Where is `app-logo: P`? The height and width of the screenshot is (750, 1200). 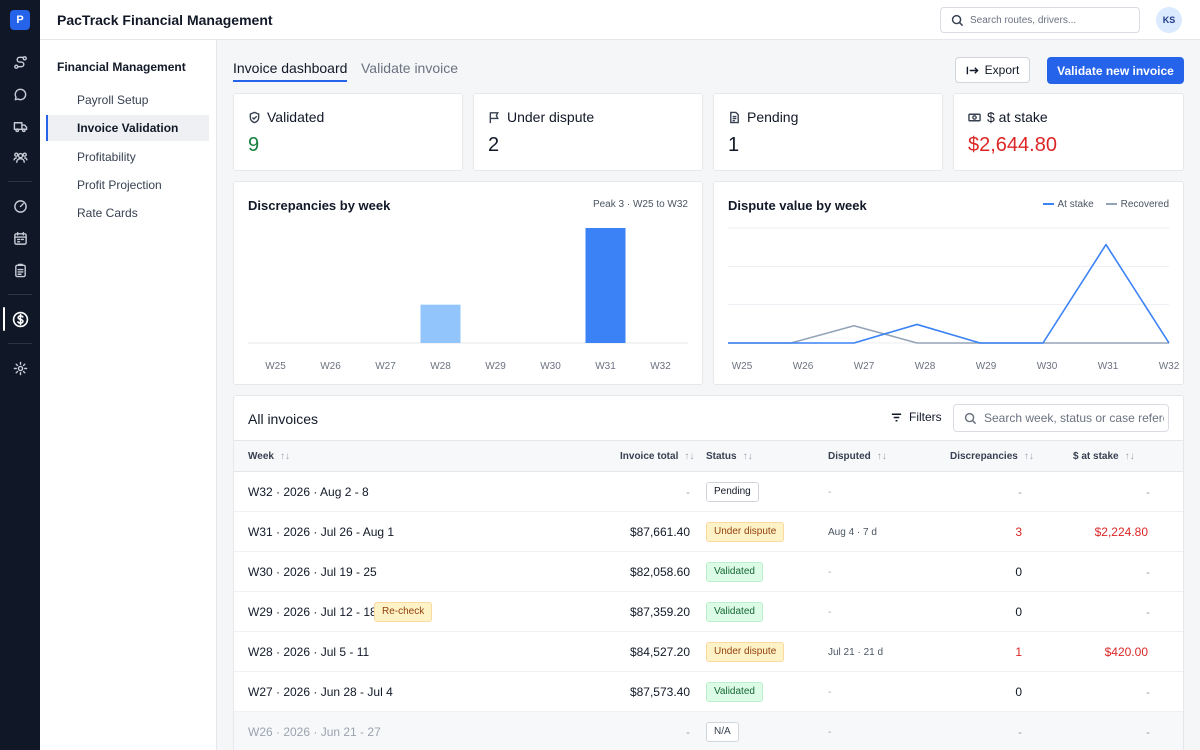 app-logo: P is located at coordinates (20, 20).